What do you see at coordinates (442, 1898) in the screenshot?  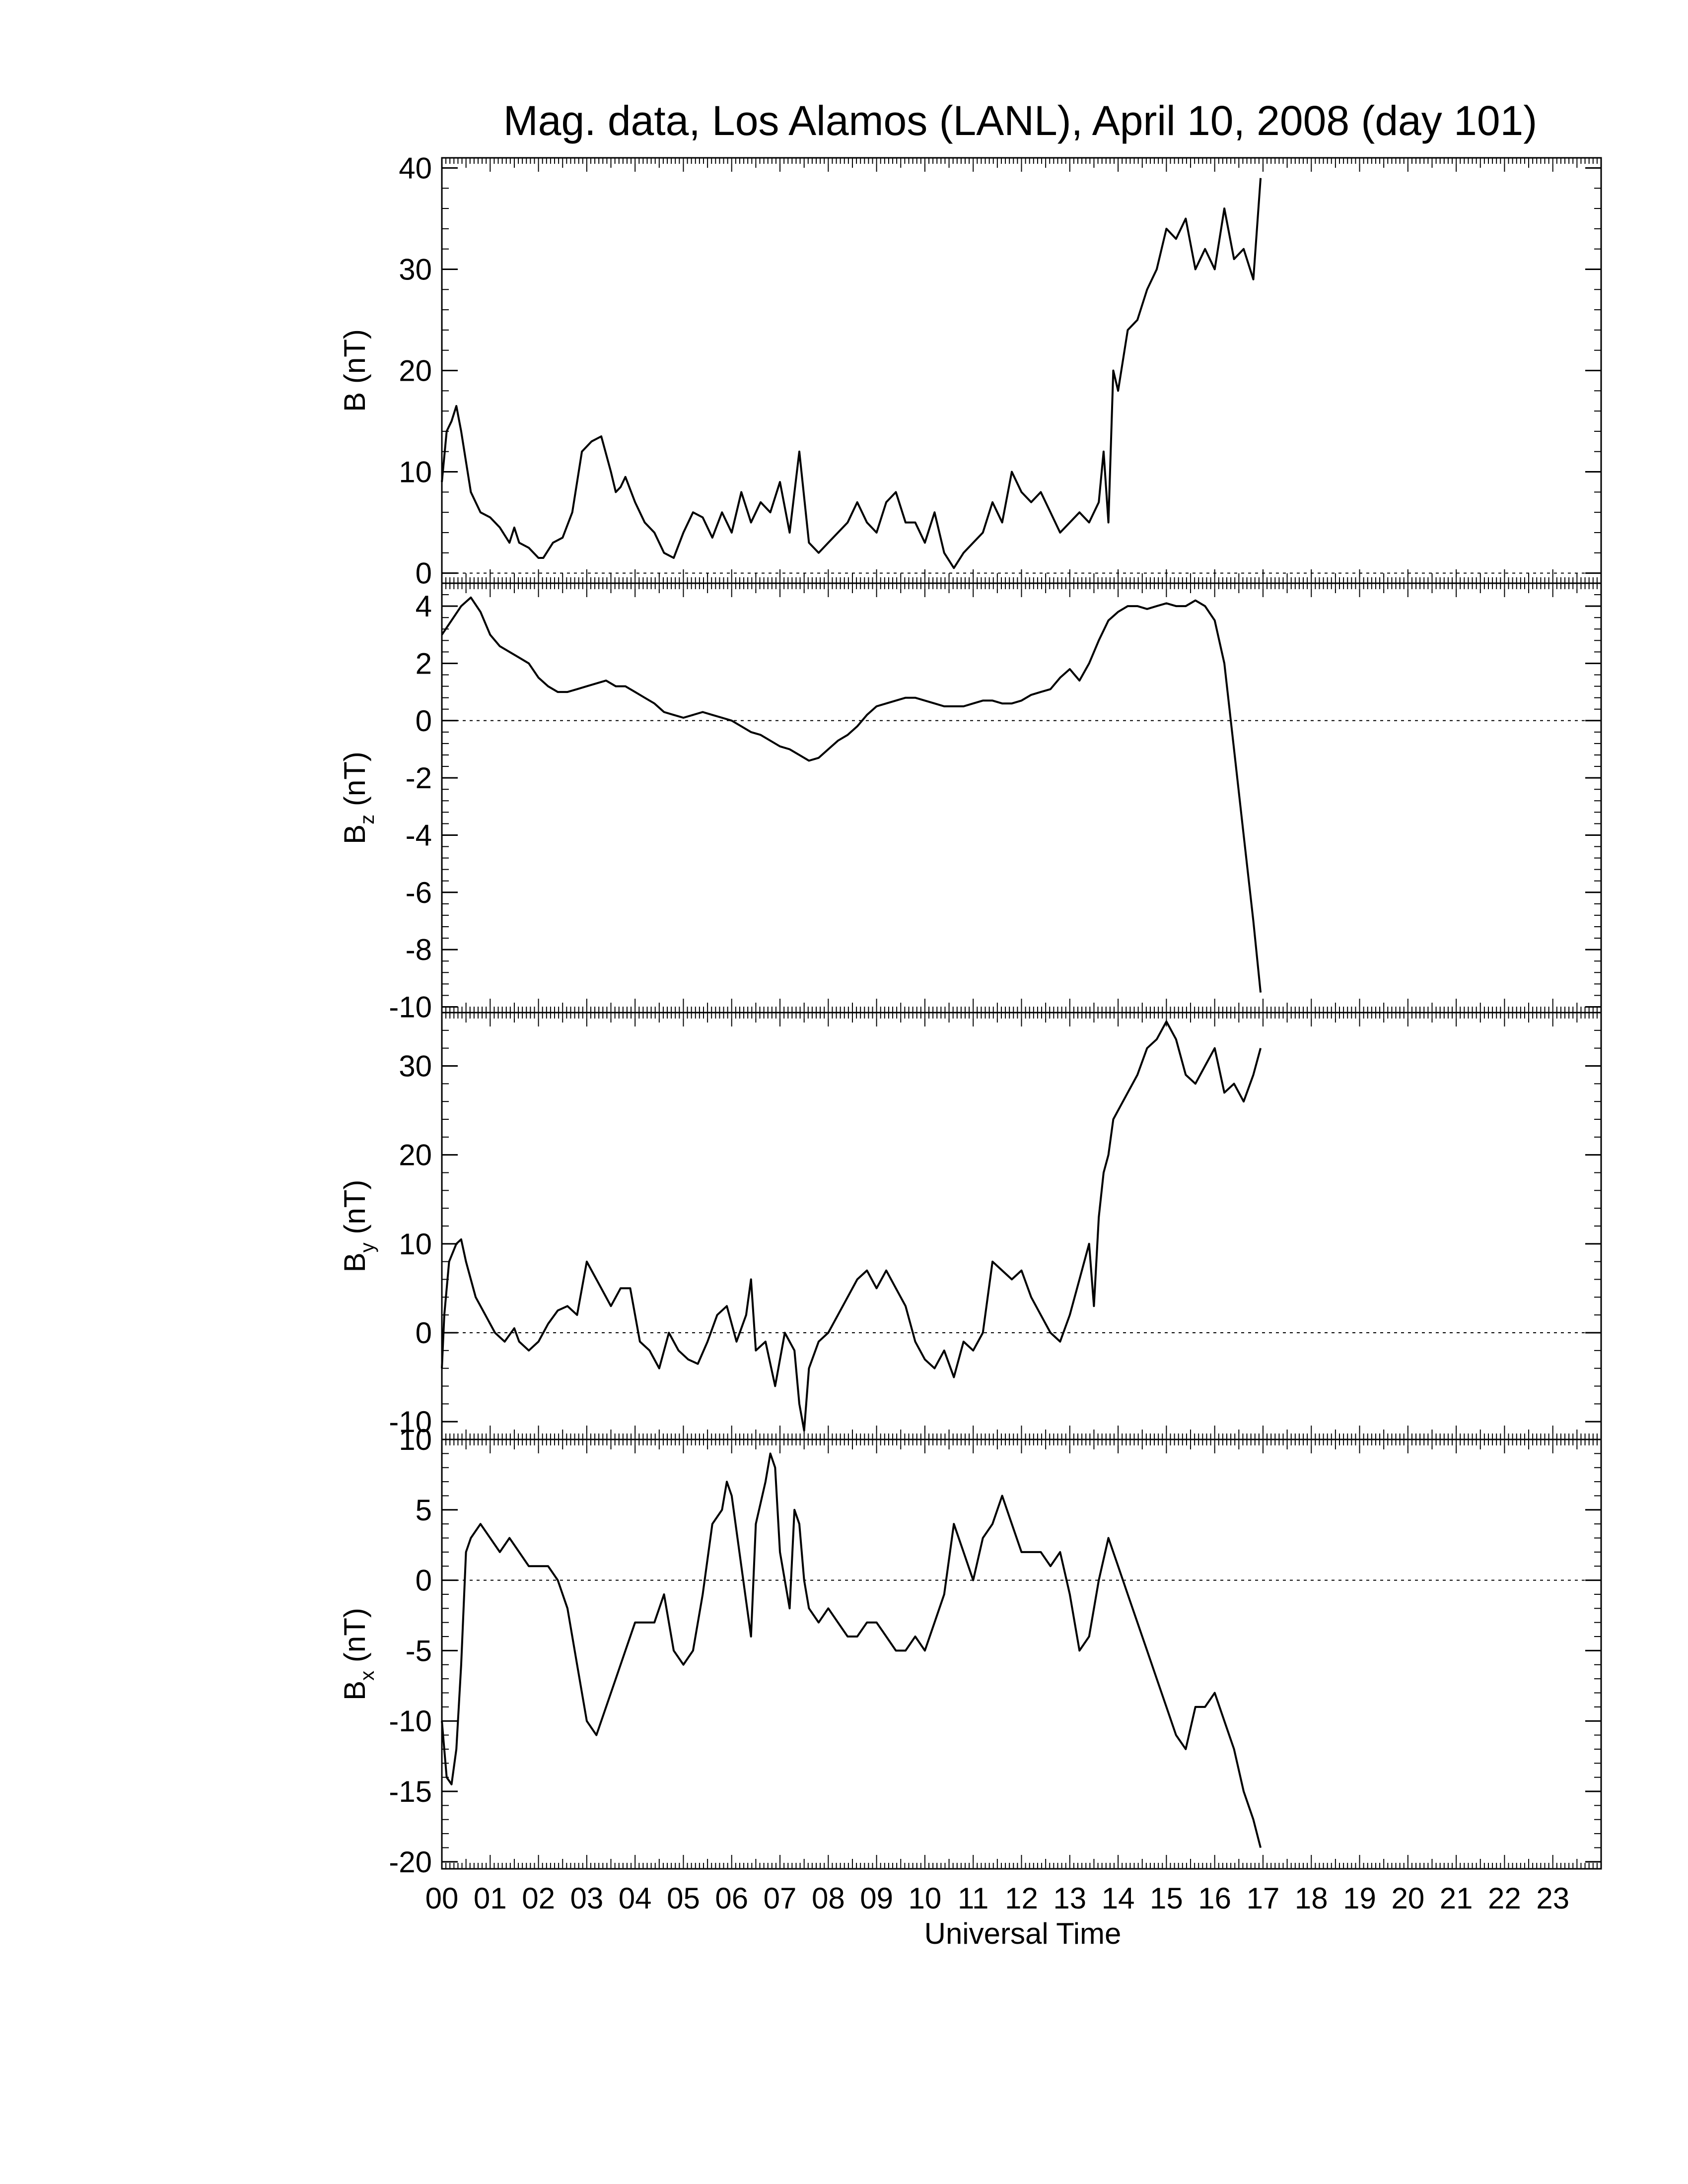 I see `x-tick-label: 00` at bounding box center [442, 1898].